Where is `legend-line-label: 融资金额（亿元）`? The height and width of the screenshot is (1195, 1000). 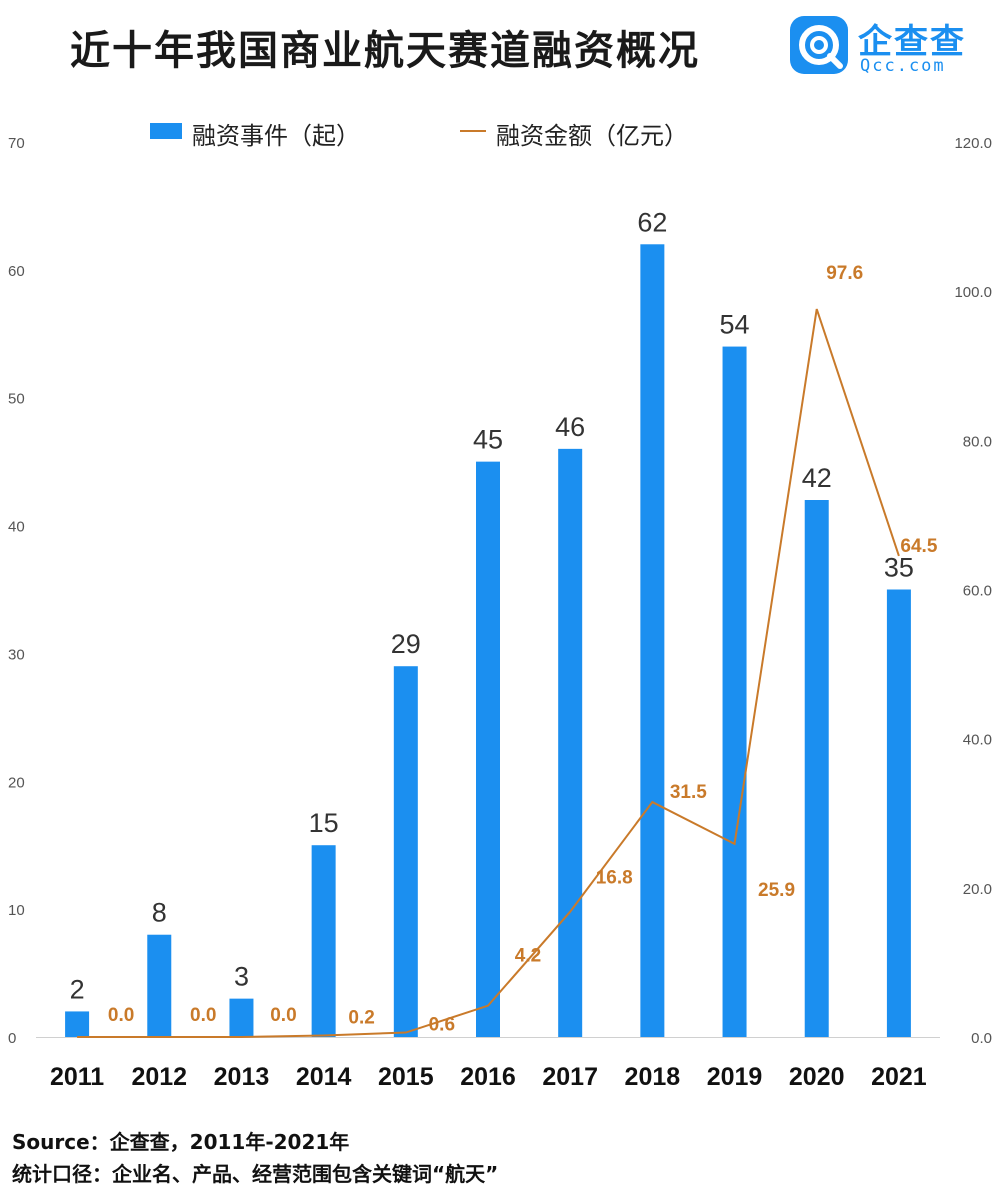
legend-line-label: 融资金额（亿元） is located at coordinates (592, 136).